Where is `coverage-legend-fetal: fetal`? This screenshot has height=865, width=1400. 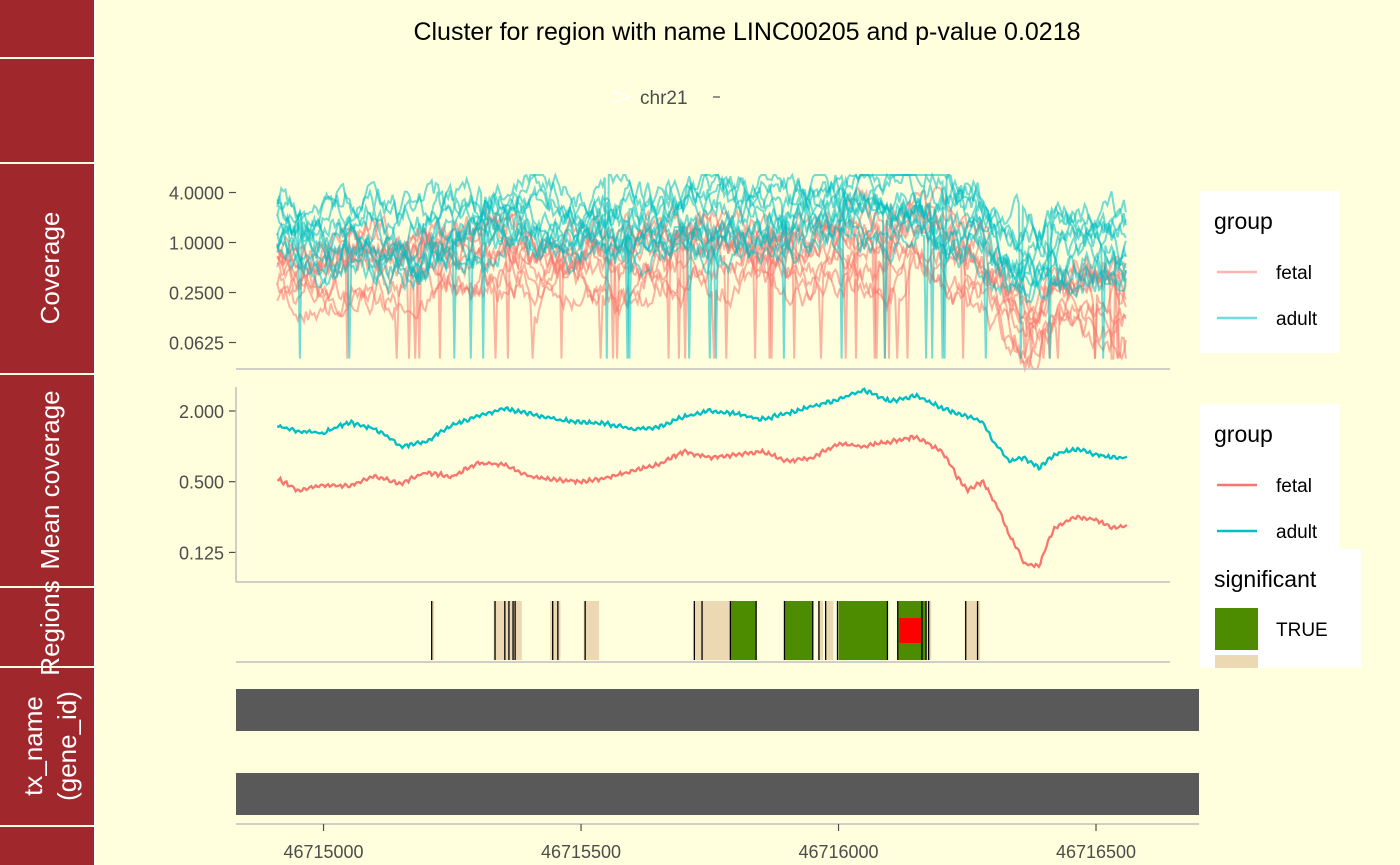 coverage-legend-fetal: fetal is located at coordinates (1294, 273).